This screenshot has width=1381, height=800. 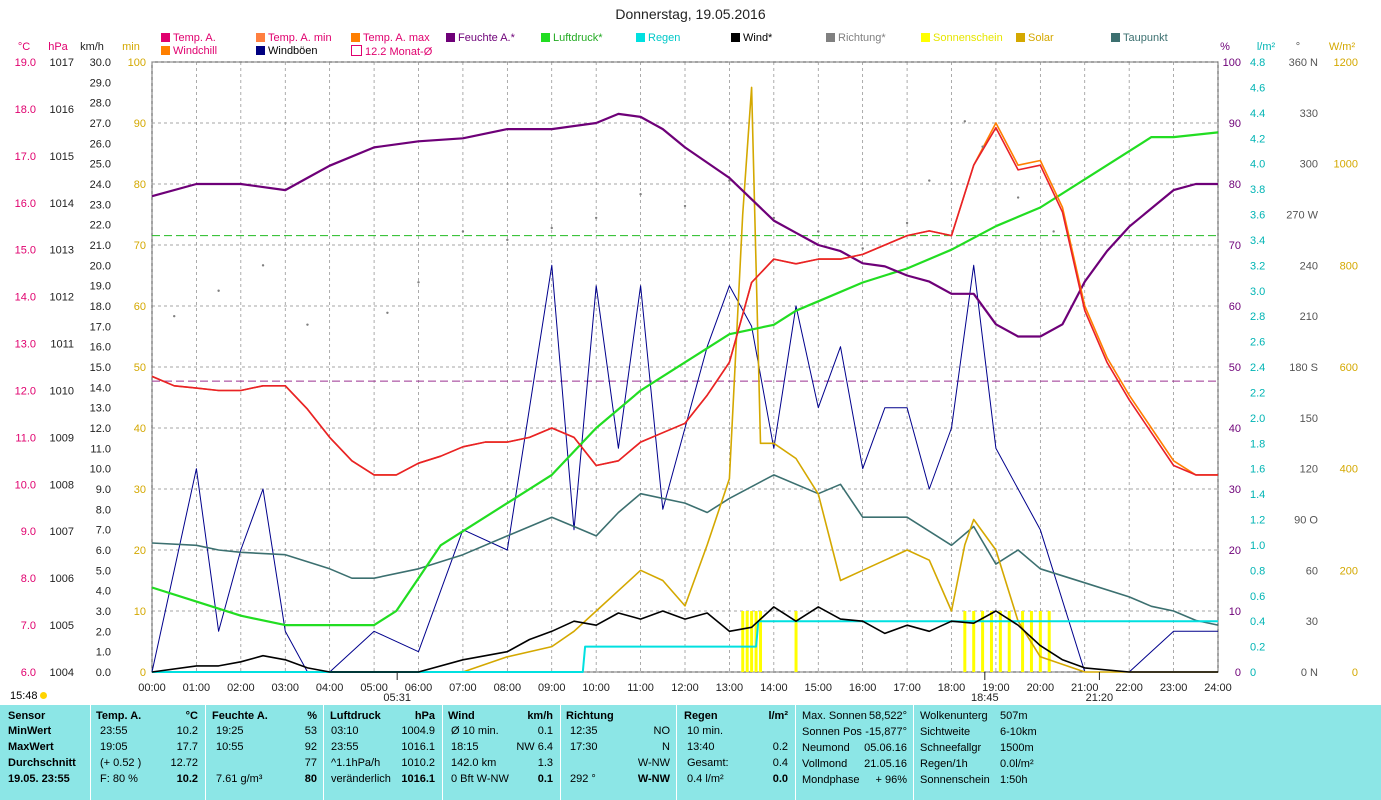 I want to click on min-unit: min, so click(x=131, y=47).